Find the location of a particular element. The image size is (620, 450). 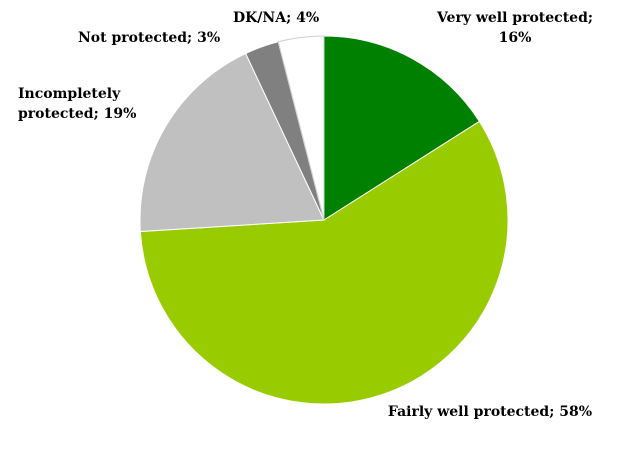

slice-label: DK/NA; 4% is located at coordinates (276, 18).